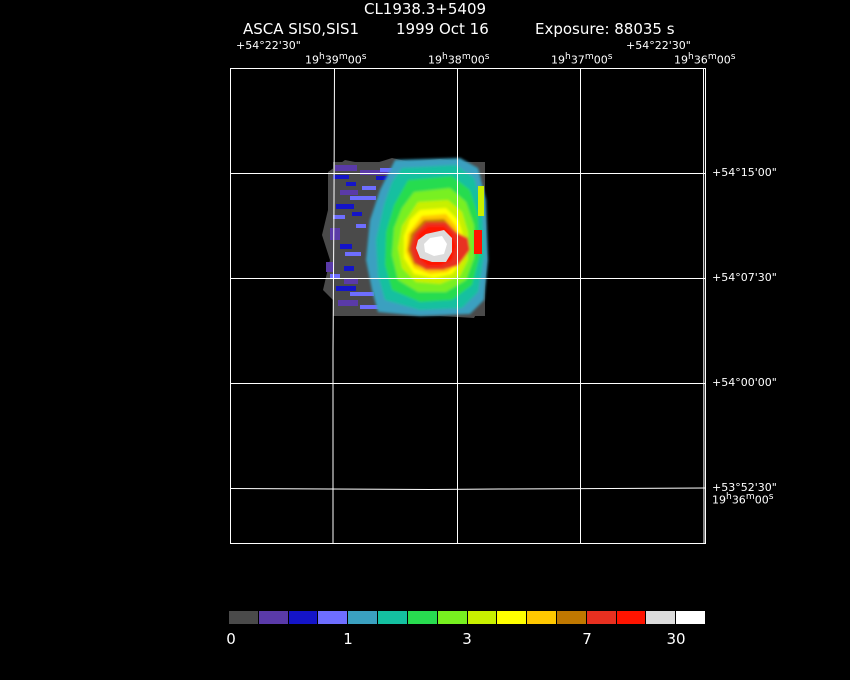 This screenshot has height=680, width=850. What do you see at coordinates (658, 45) in the screenshot?
I see `top-right-dec-label: +54°22'30"` at bounding box center [658, 45].